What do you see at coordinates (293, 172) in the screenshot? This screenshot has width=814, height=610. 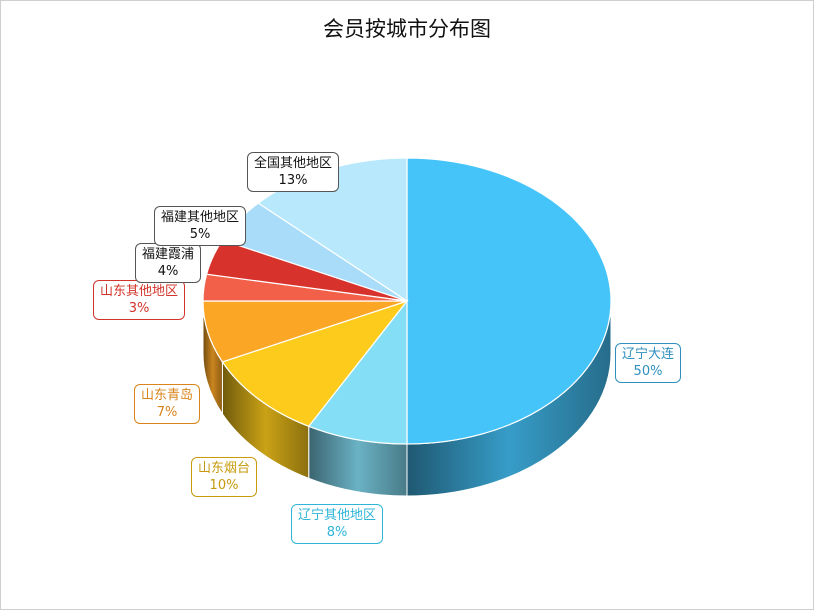 I see `slice-label-7: 全国其他地区 13%` at bounding box center [293, 172].